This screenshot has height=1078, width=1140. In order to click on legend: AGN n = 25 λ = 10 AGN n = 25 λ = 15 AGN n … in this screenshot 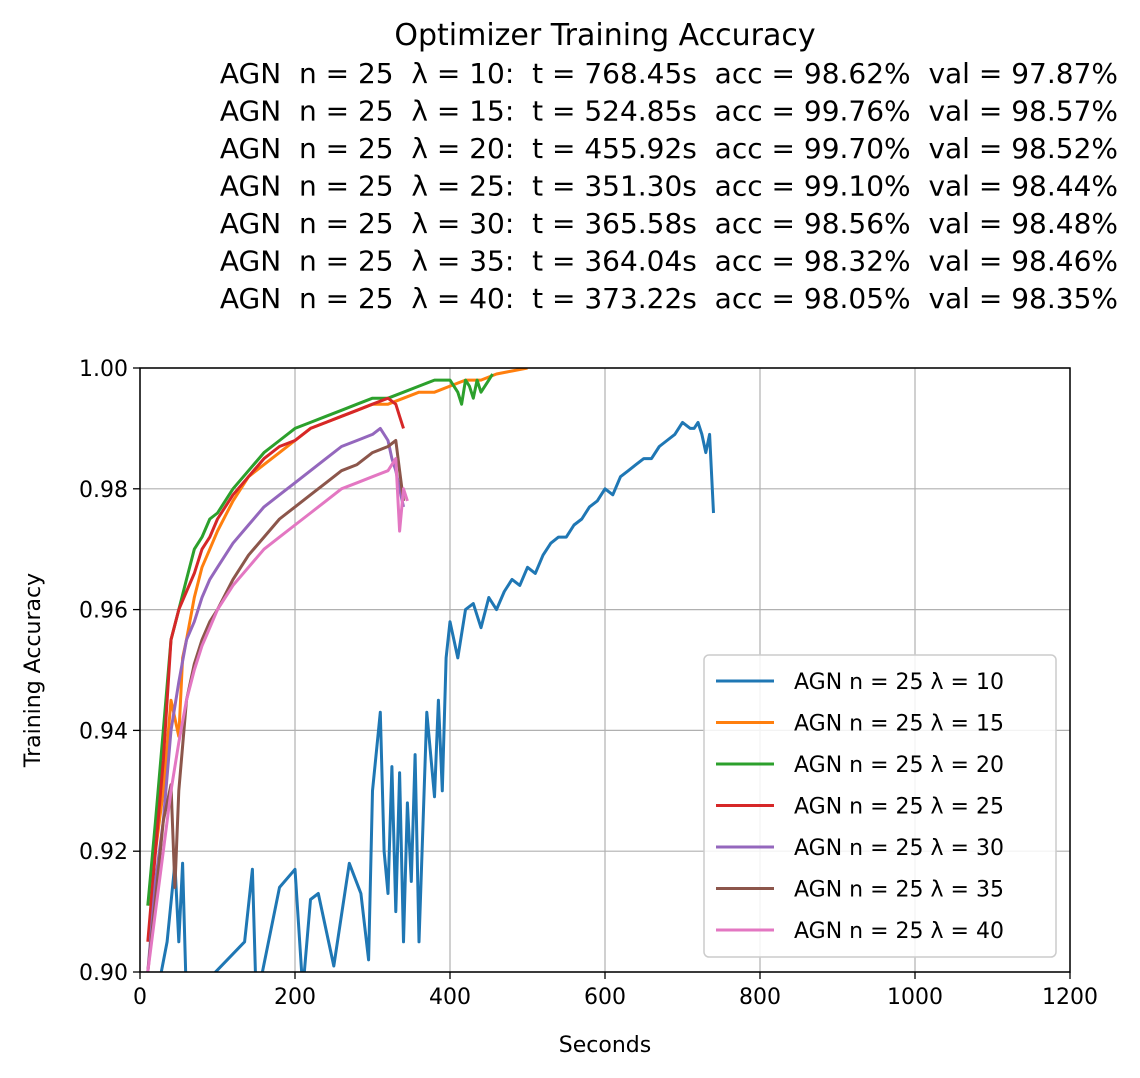, I will do `click(880, 806)`.